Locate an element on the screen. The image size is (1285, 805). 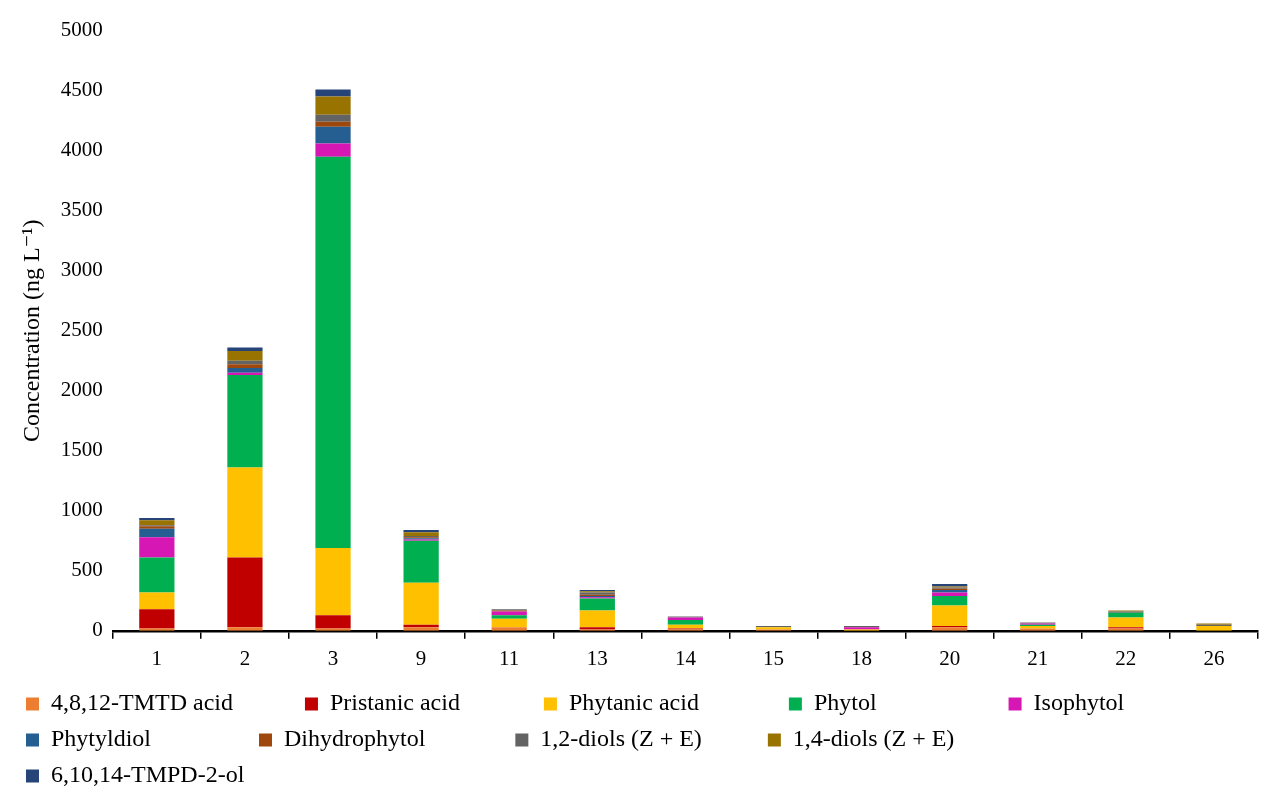
x-tick-label: 1 is located at coordinates (157, 657).